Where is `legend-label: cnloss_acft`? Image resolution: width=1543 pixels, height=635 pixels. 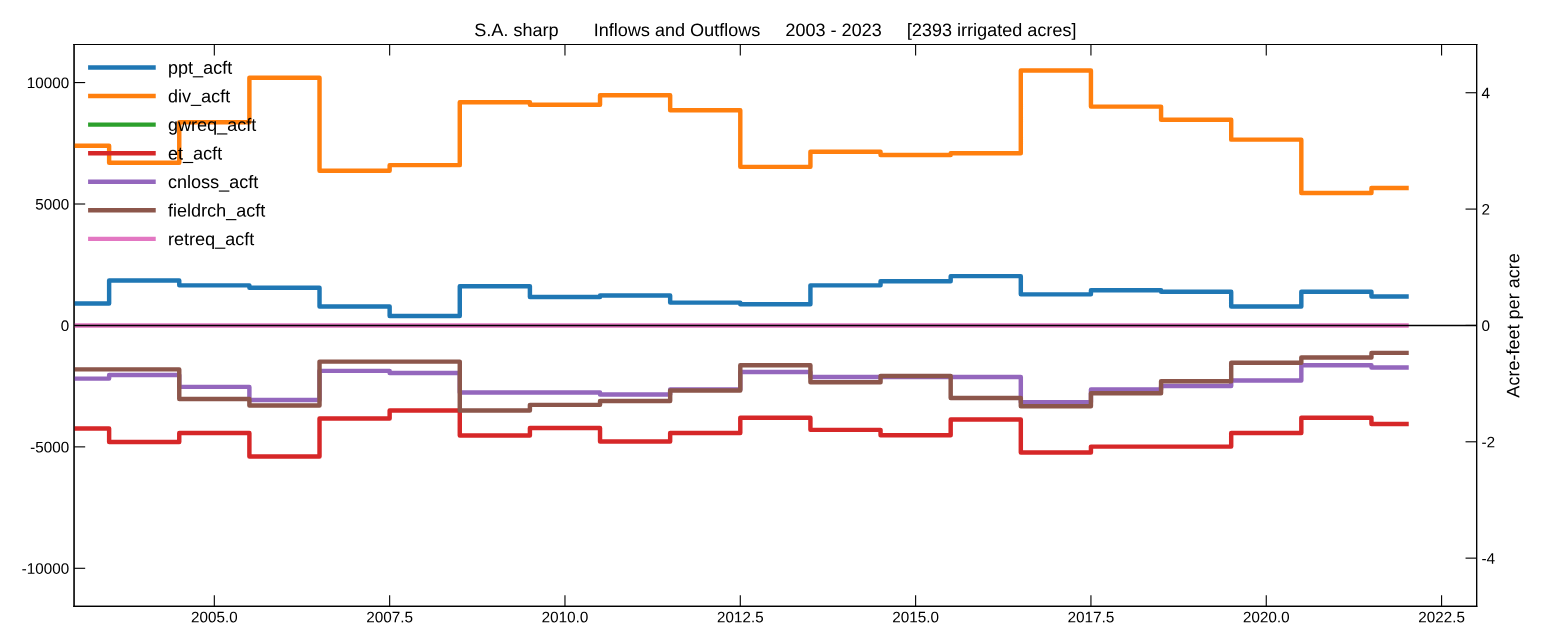 legend-label: cnloss_acft is located at coordinates (213, 183).